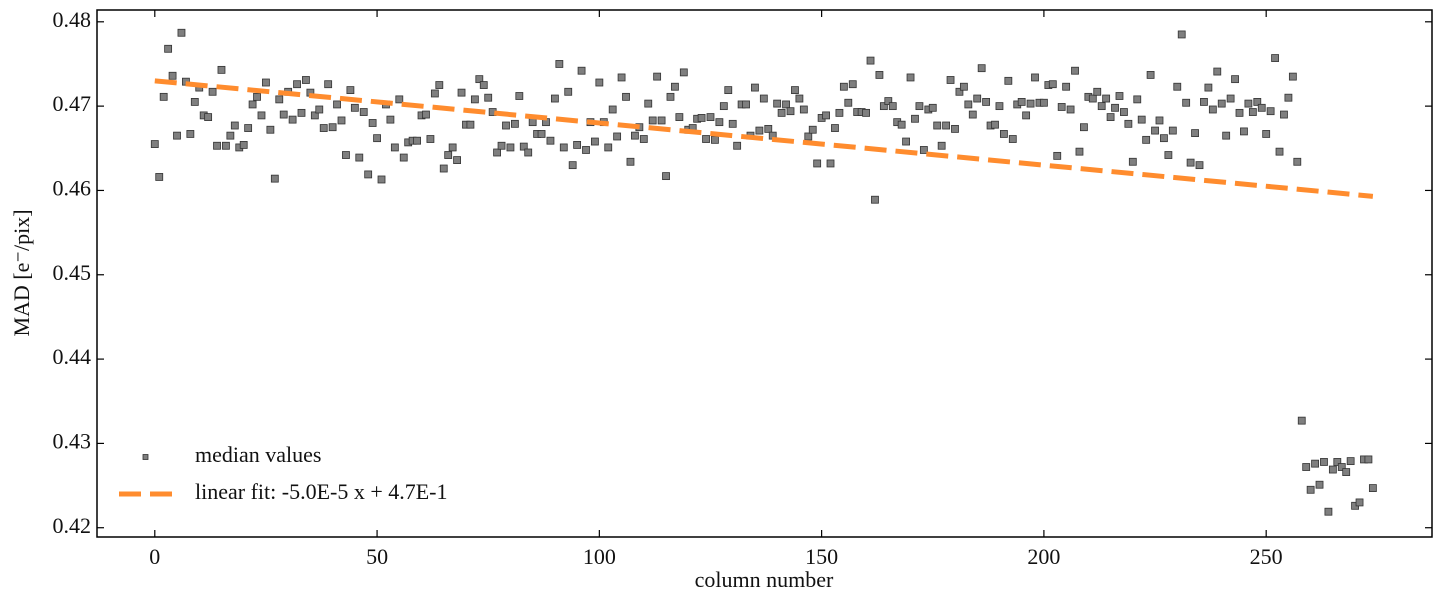 The width and height of the screenshot is (1442, 597). I want to click on y-tick-label: 0.43, so click(72, 440).